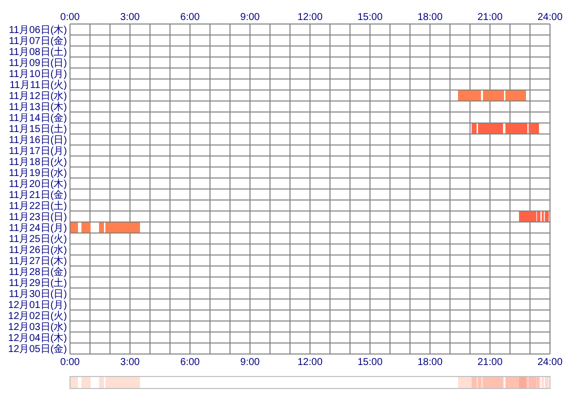 The width and height of the screenshot is (570, 400). I want to click on y-tick-label: 11月18日(火), so click(37, 162).